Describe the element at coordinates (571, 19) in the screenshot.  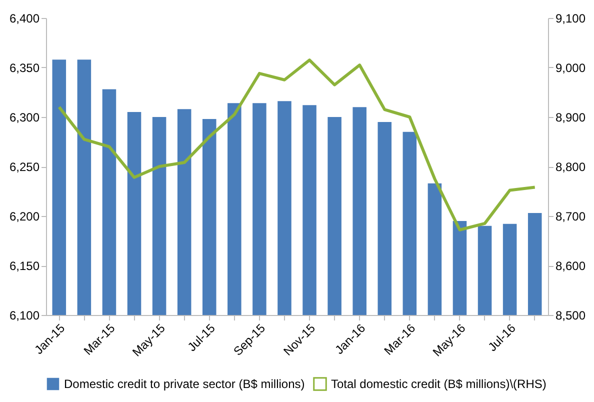
I see `y2-tick-label: 9,100` at that location.